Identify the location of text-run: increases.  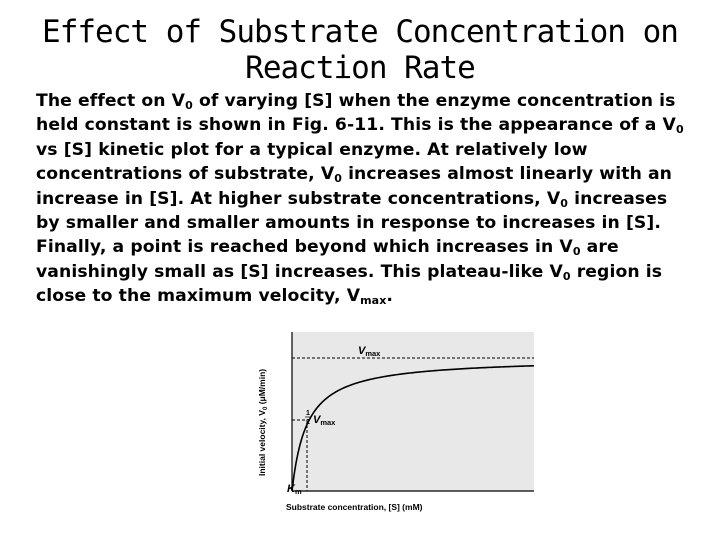
(618, 198).